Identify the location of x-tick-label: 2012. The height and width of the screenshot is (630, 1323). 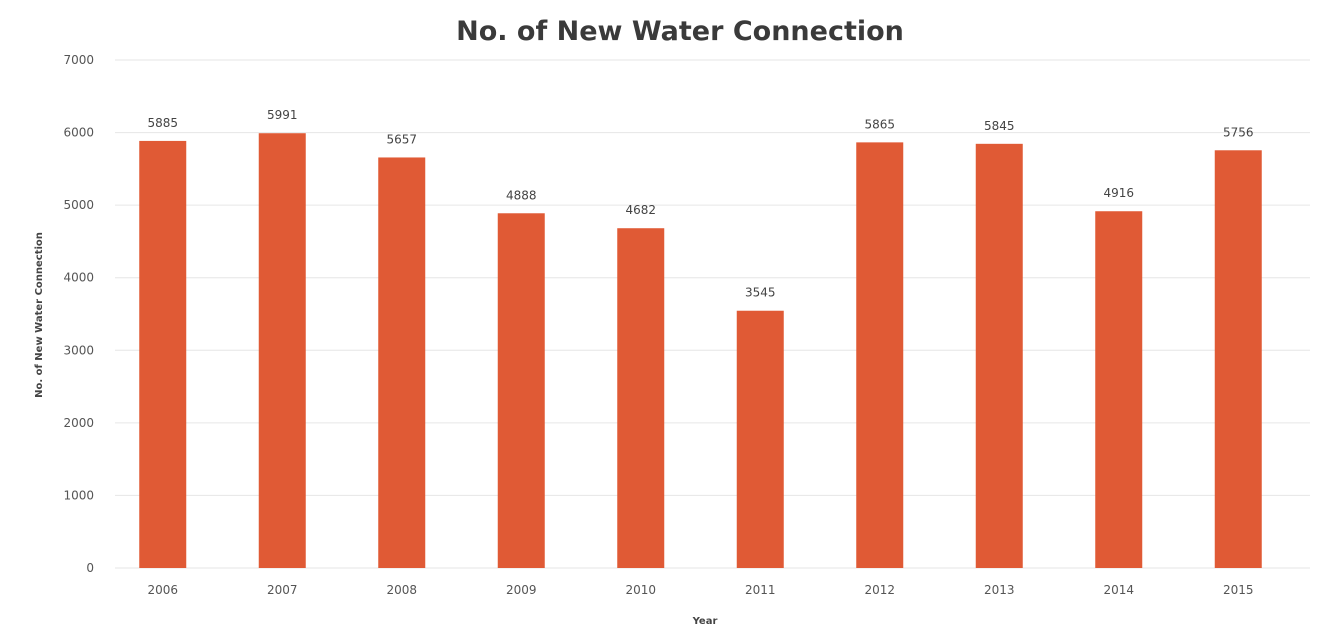
(879, 590).